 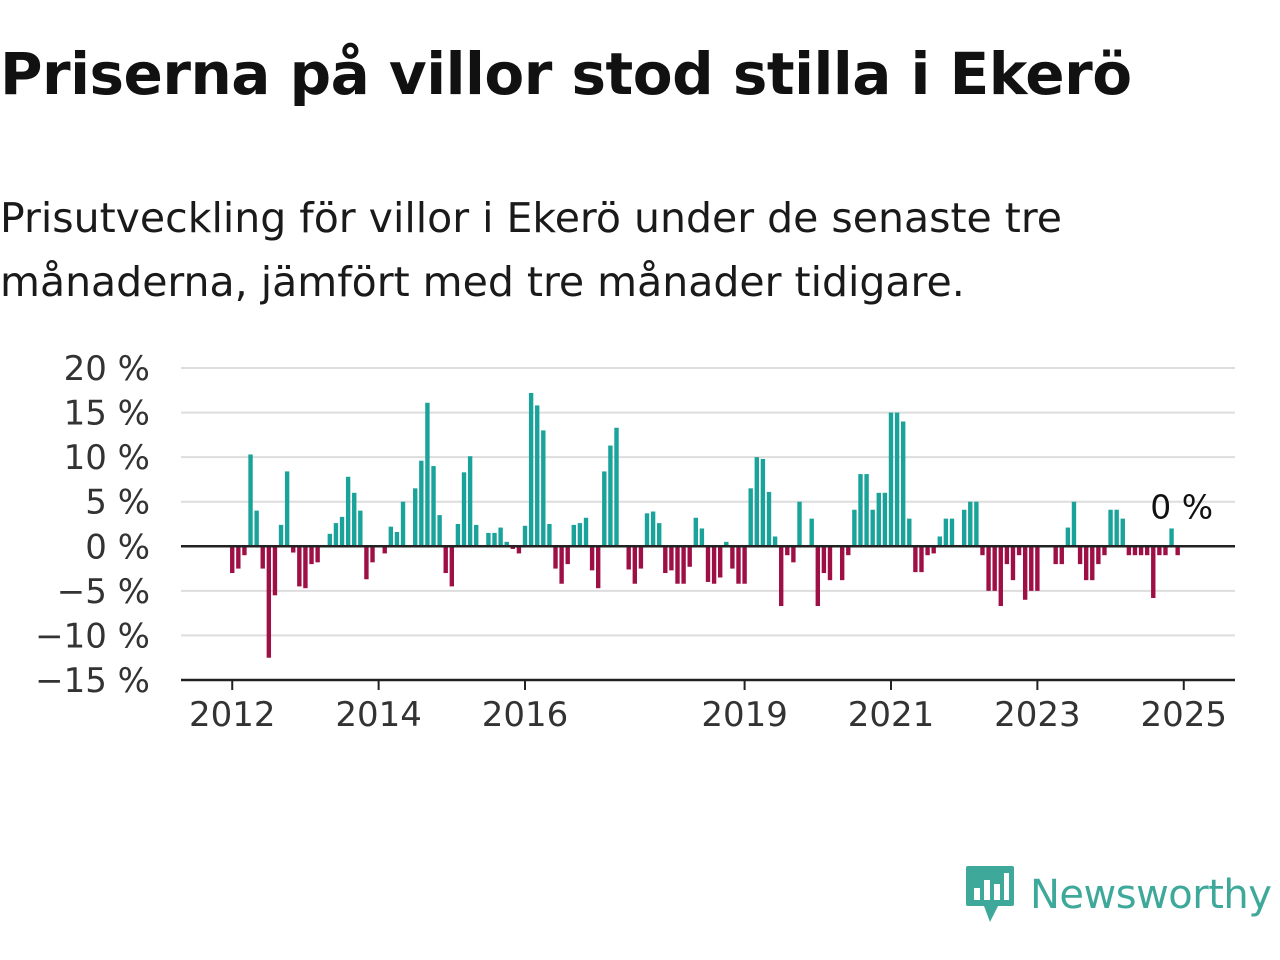 What do you see at coordinates (1151, 895) in the screenshot?
I see `brand-name: Newsworthy` at bounding box center [1151, 895].